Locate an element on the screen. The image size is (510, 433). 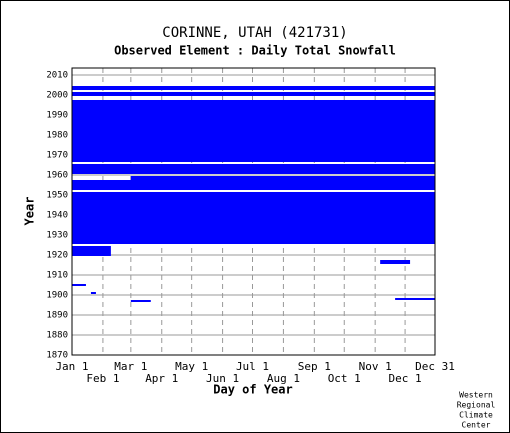
note: Regional is located at coordinates (476, 405).